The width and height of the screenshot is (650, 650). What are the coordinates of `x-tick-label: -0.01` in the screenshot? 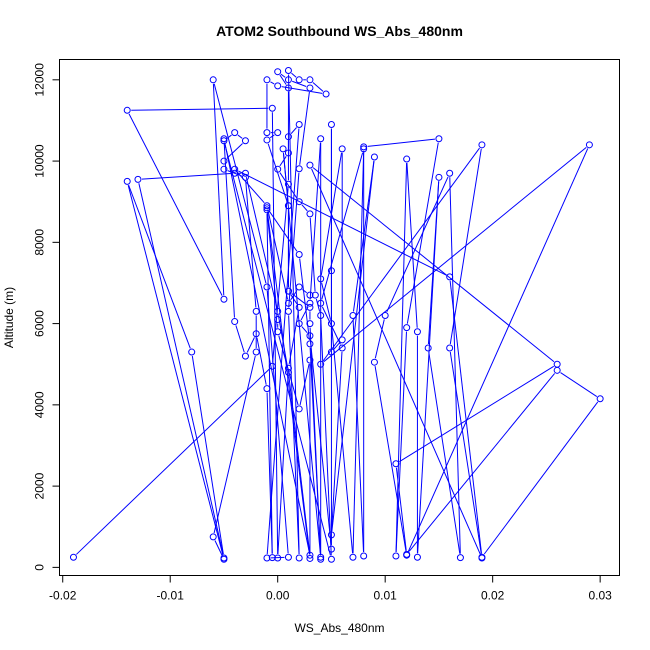 It's located at (171, 596).